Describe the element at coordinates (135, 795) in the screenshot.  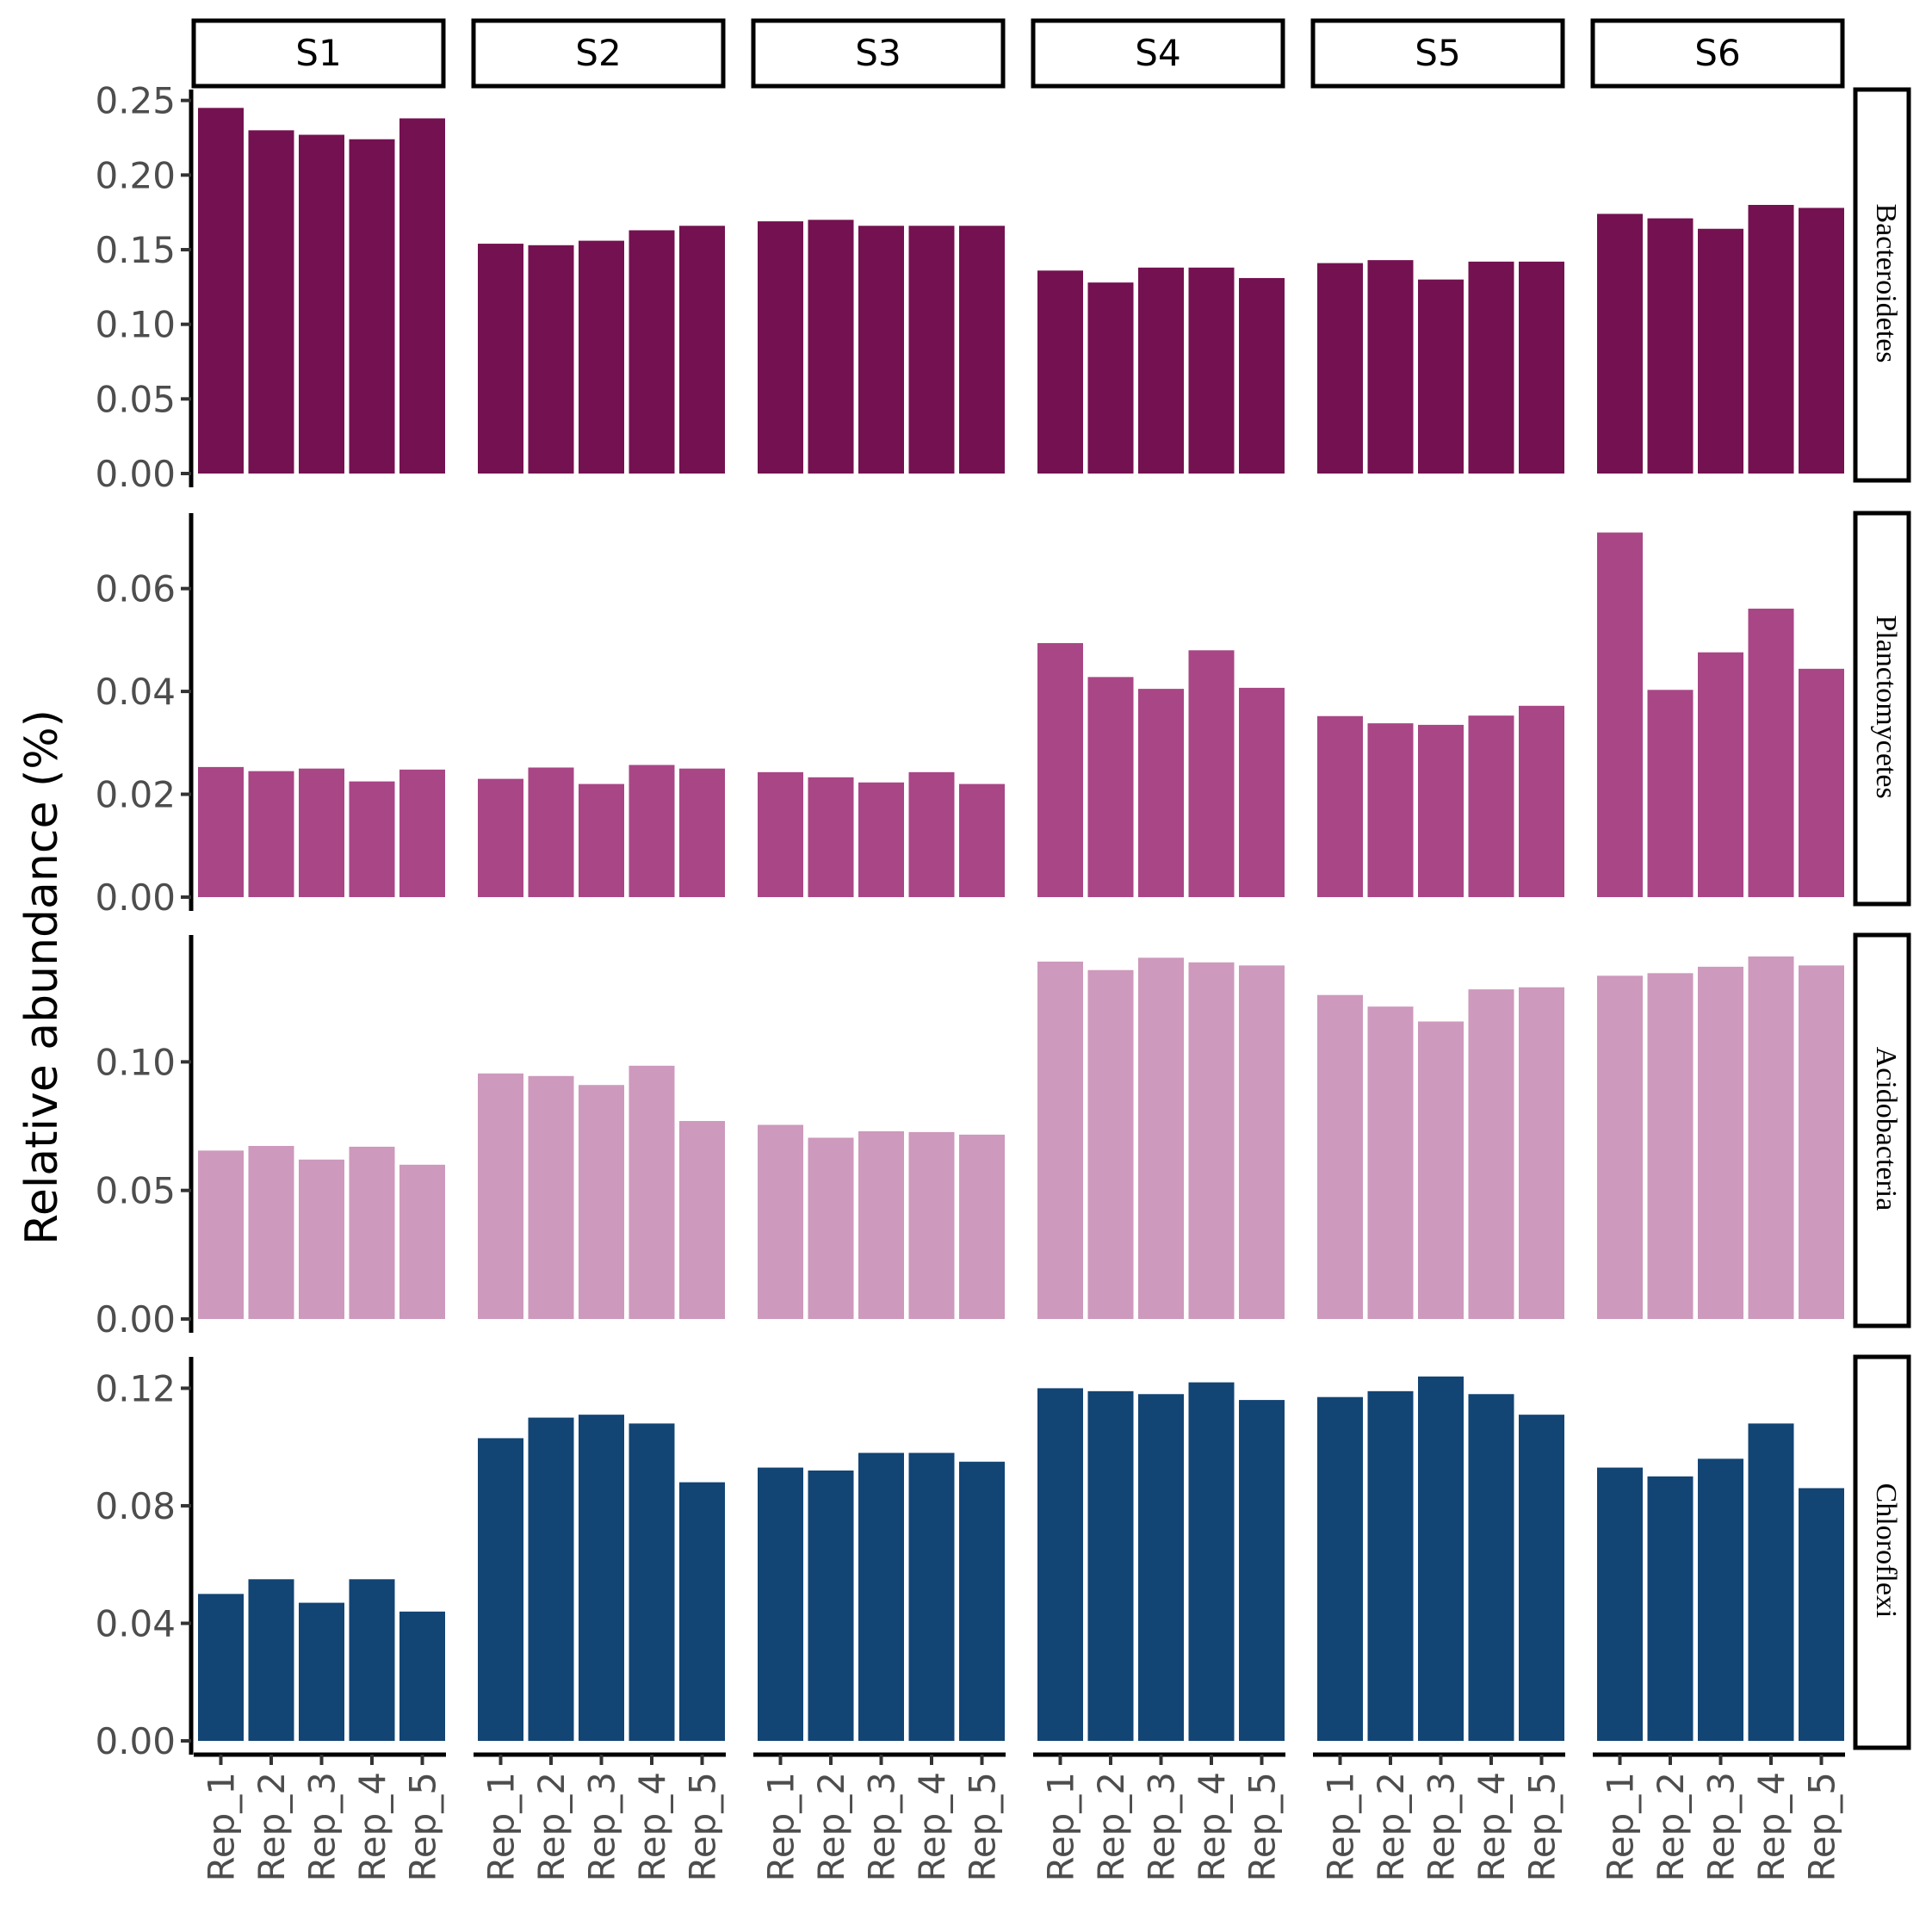
I see `y-tick-label: 0.02` at that location.